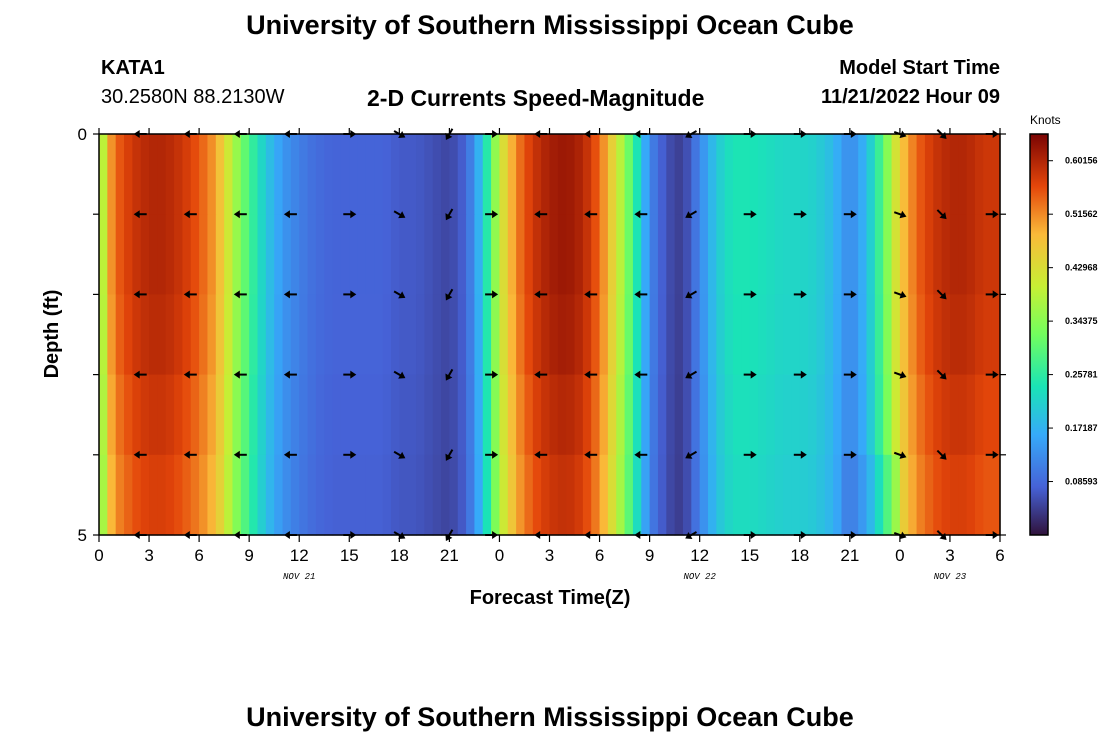 The image size is (1100, 750). What do you see at coordinates (299, 577) in the screenshot?
I see `x-date-label: NOV 21` at bounding box center [299, 577].